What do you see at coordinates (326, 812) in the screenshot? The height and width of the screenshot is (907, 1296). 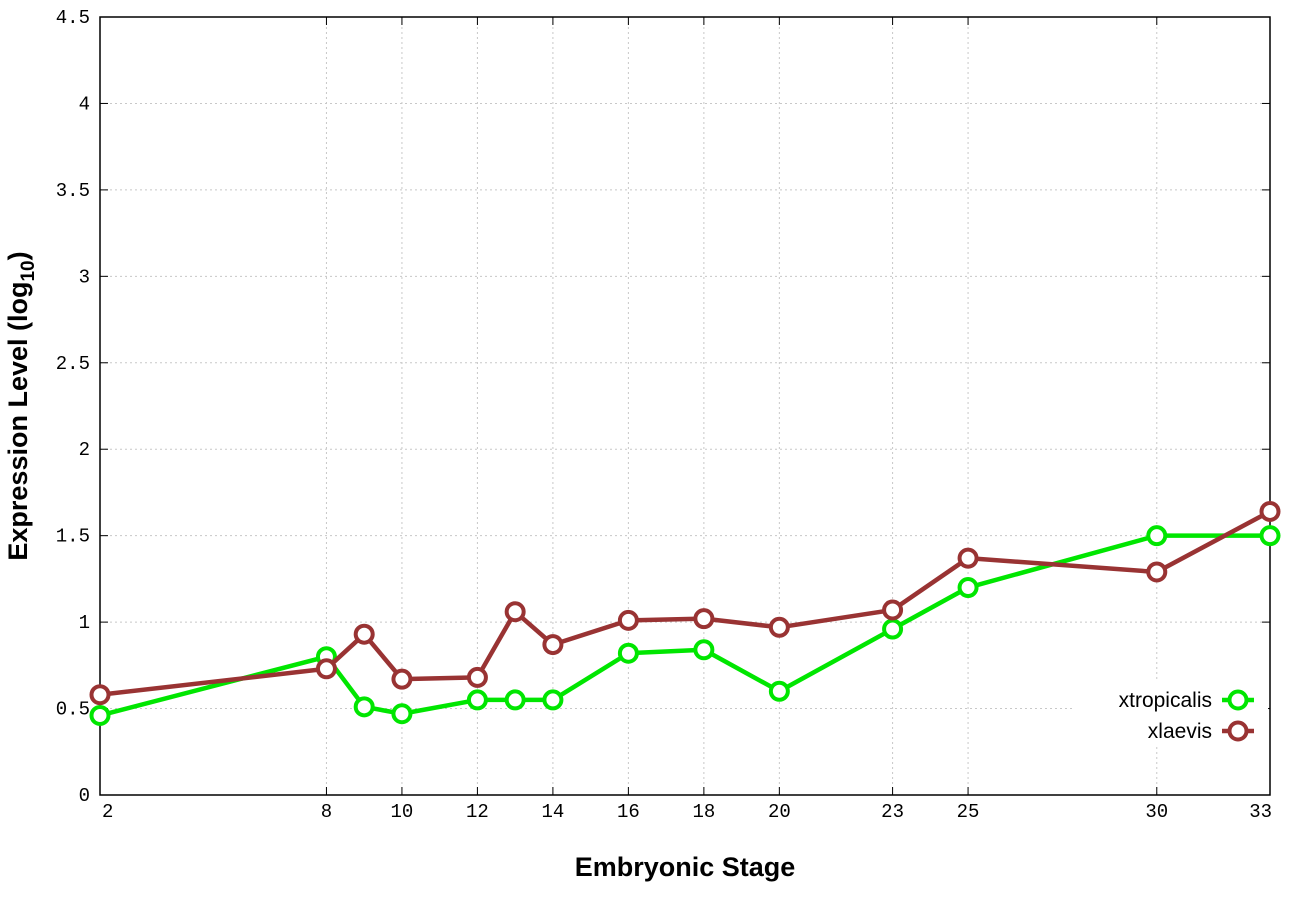 I see `x-tick-label: 8` at bounding box center [326, 812].